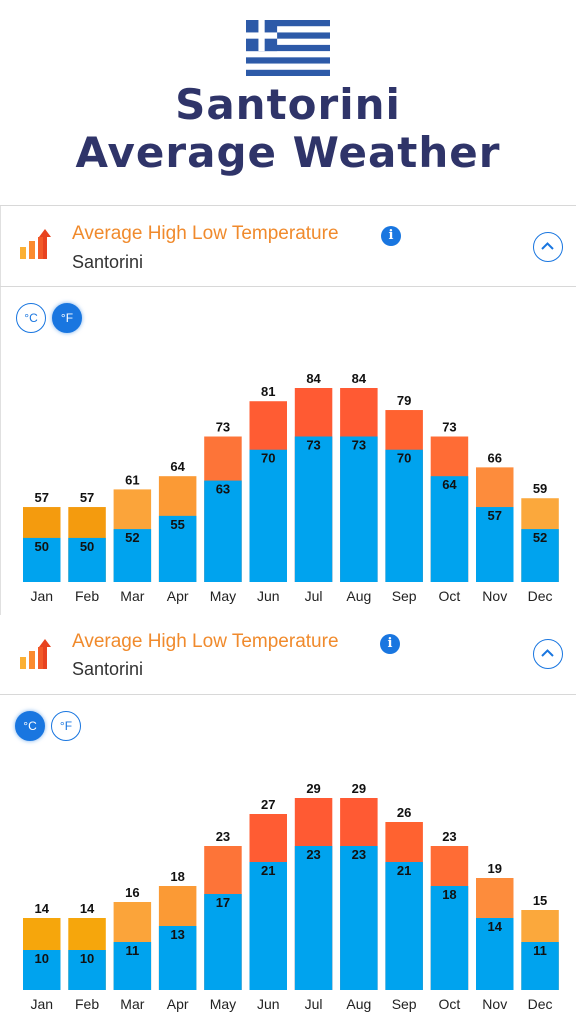  I want to click on month-label: Nov, so click(494, 596).